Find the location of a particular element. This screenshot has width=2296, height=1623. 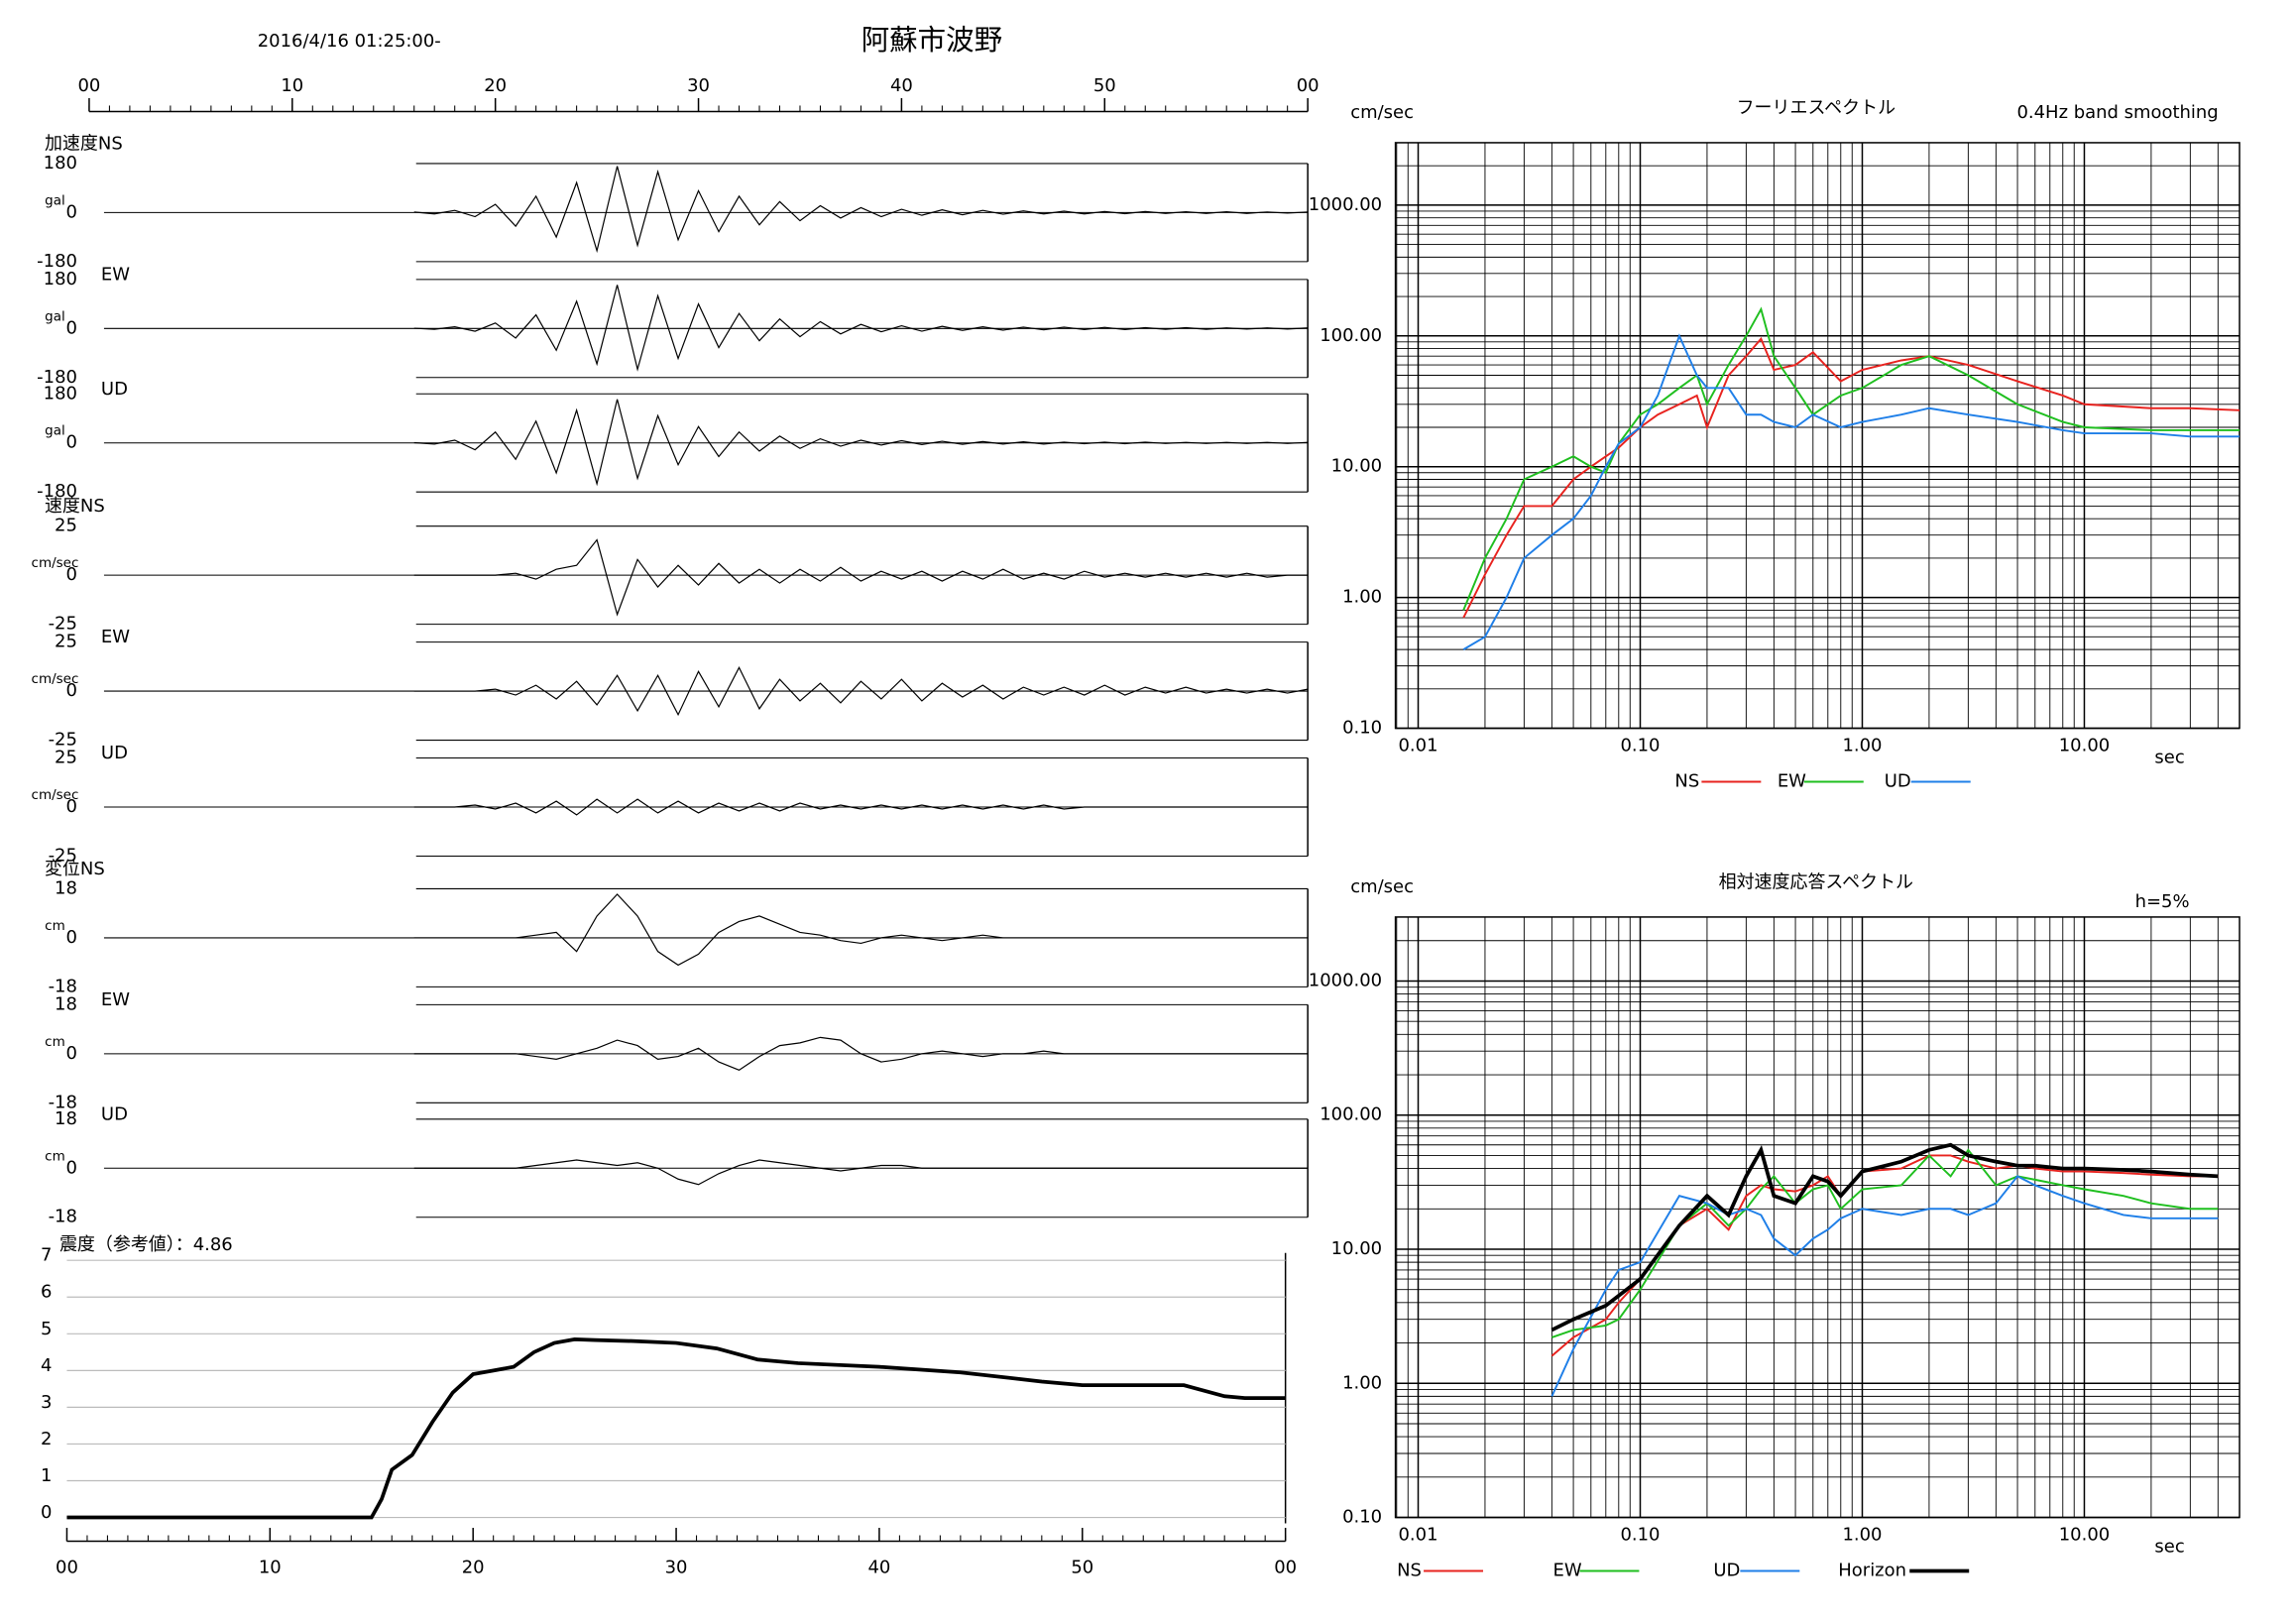

y-tick-label: 6 is located at coordinates (46, 1292).